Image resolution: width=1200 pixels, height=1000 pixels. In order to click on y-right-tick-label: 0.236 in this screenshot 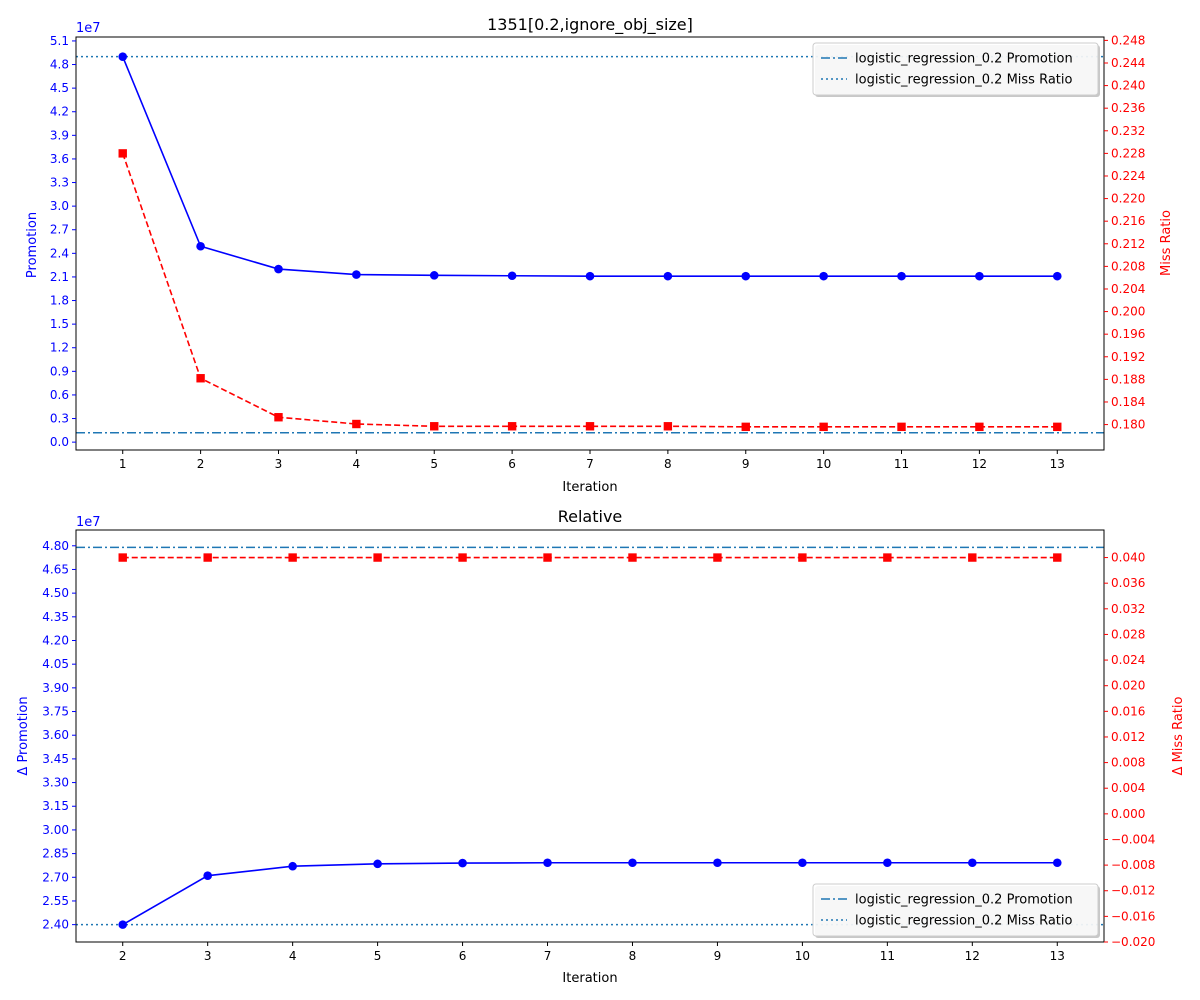, I will do `click(1128, 108)`.